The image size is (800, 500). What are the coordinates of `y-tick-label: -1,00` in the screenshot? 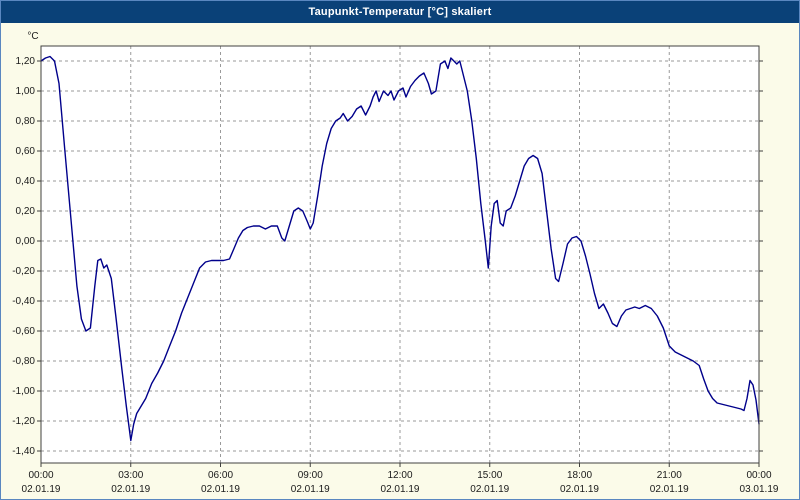 It's located at (23, 391).